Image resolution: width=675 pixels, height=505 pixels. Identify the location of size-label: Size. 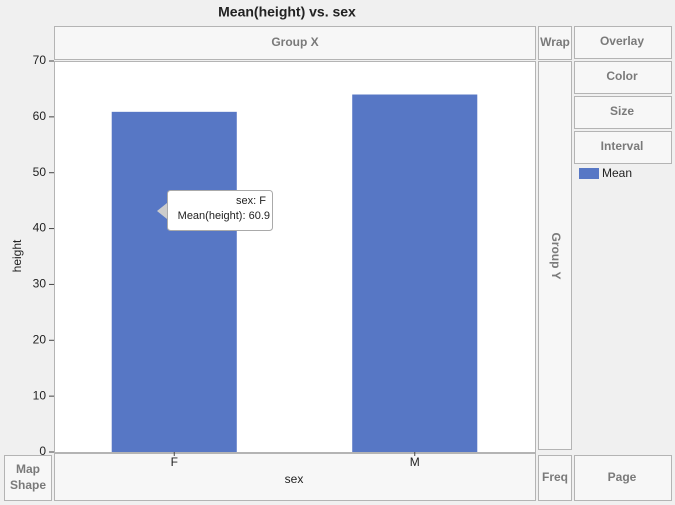
(622, 111).